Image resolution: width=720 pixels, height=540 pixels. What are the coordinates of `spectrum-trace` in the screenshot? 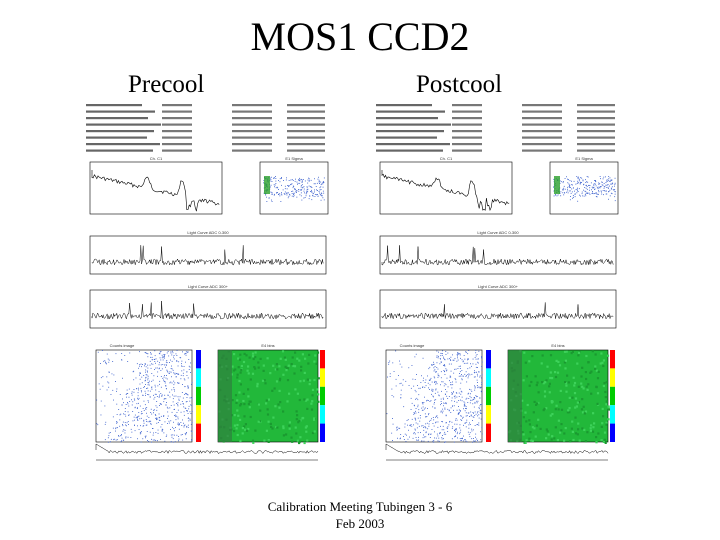 It's located at (445, 191).